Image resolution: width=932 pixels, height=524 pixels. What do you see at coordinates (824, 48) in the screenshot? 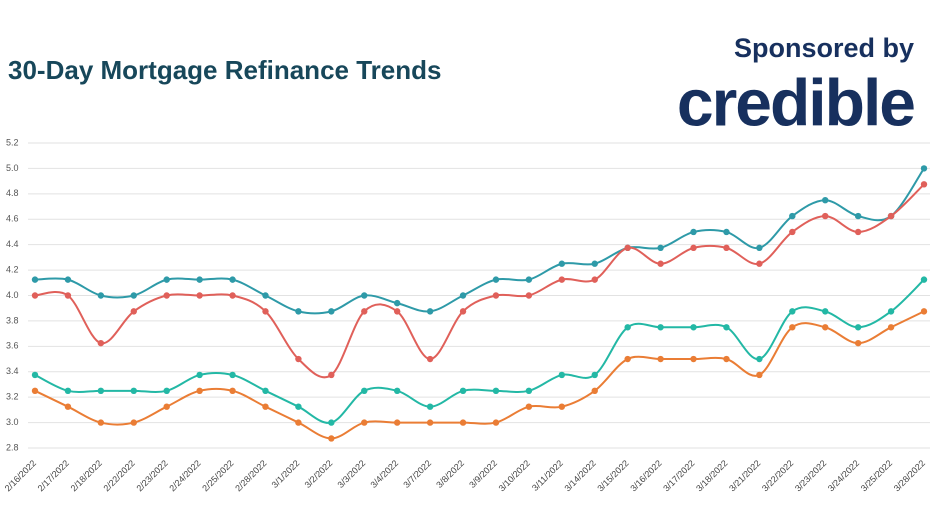
I see `sponsor-text: Sponsored by` at bounding box center [824, 48].